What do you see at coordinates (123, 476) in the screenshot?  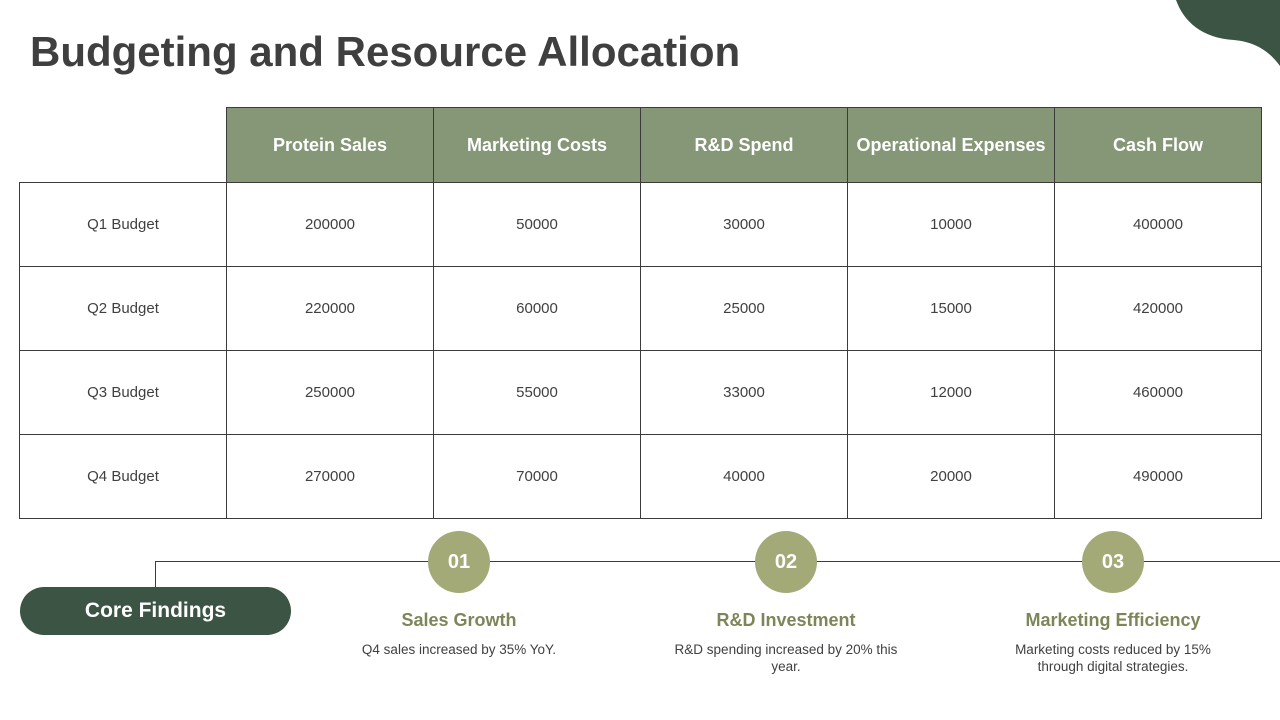 I see `row-label: Q4 Budget` at bounding box center [123, 476].